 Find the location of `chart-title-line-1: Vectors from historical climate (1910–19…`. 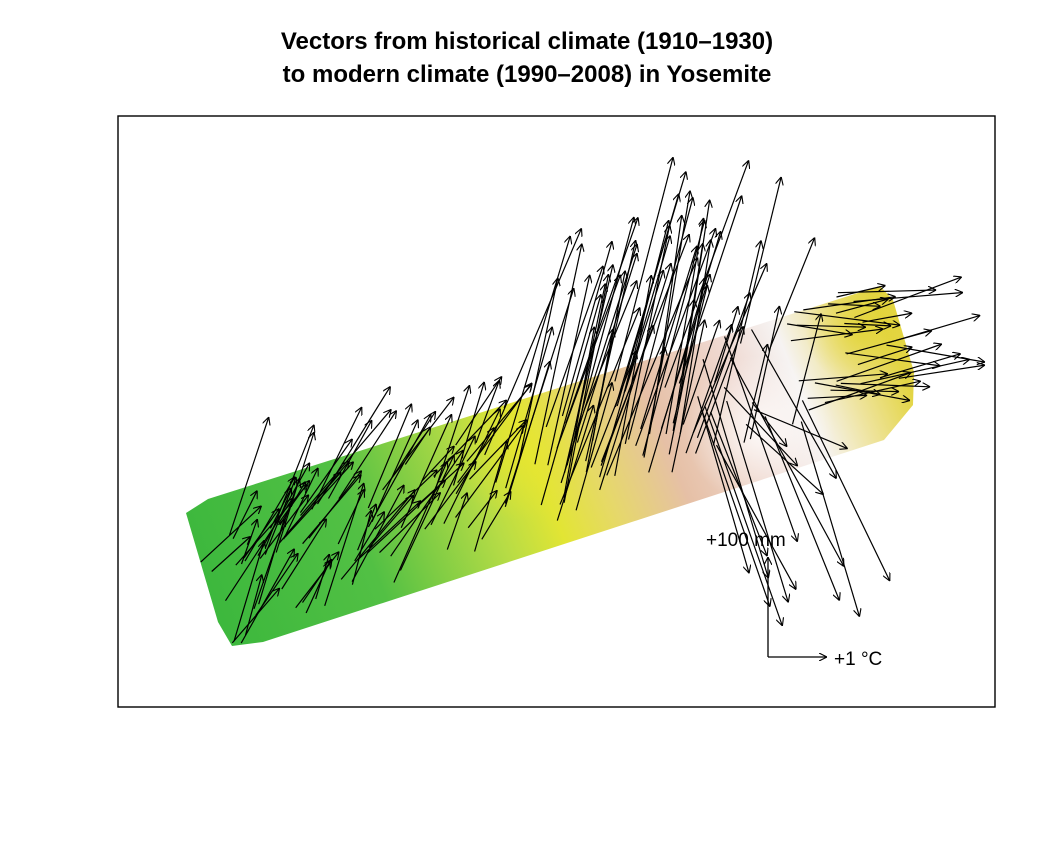

chart-title-line-1: Vectors from historical climate (1910–19… is located at coordinates (527, 41).